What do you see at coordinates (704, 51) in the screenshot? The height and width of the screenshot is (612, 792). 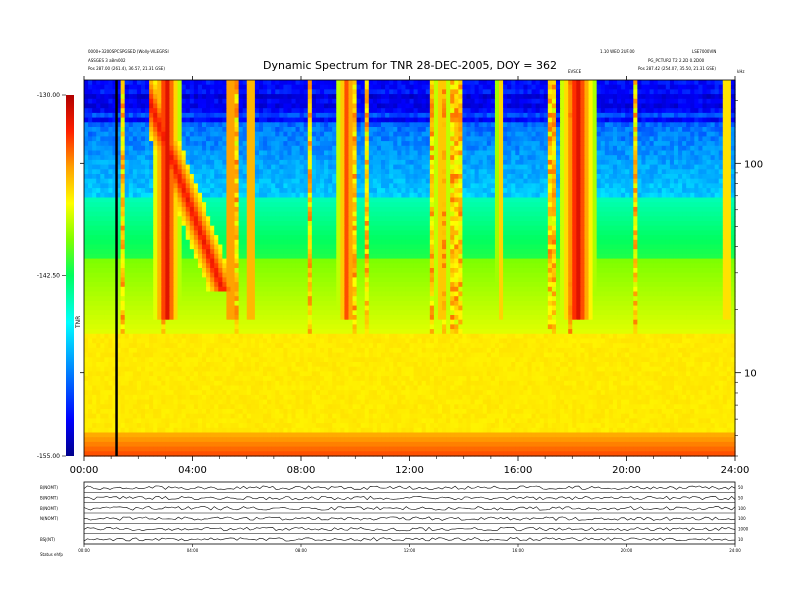 I see `header-right-2: LSE7000VIN` at bounding box center [704, 51].